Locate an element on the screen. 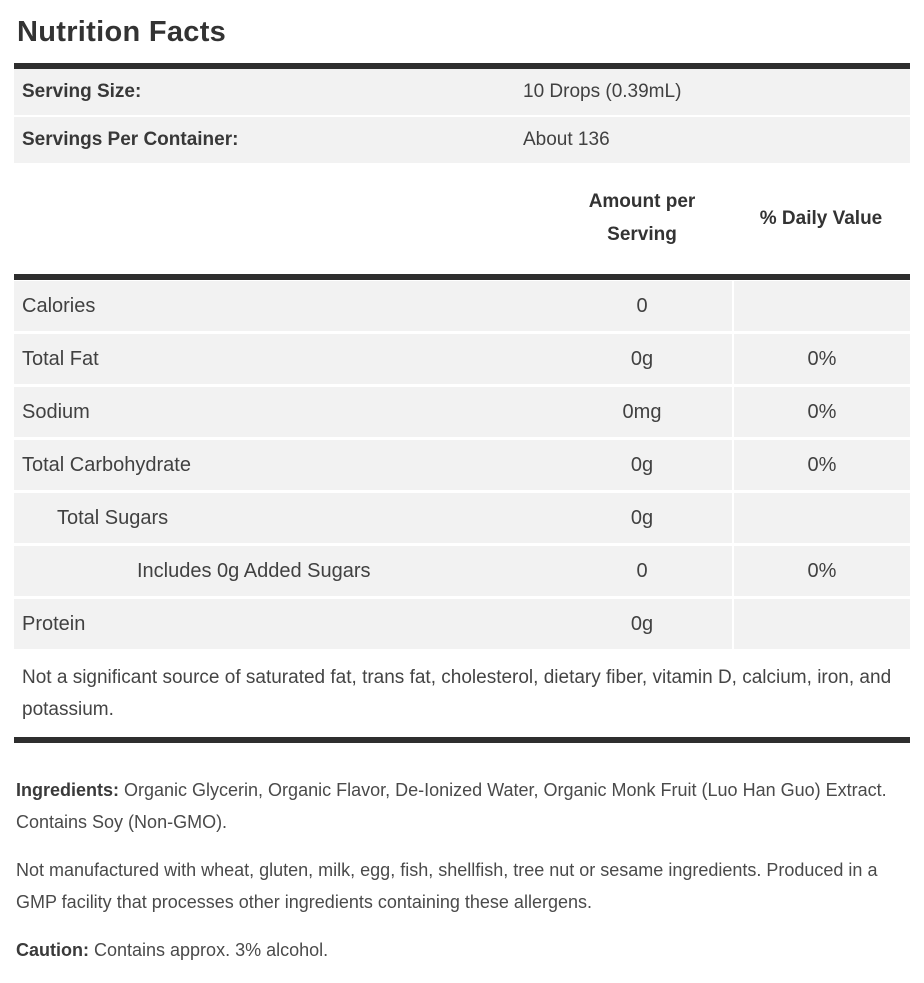 The height and width of the screenshot is (983, 924). nutrient-name: Sodium is located at coordinates (56, 411).